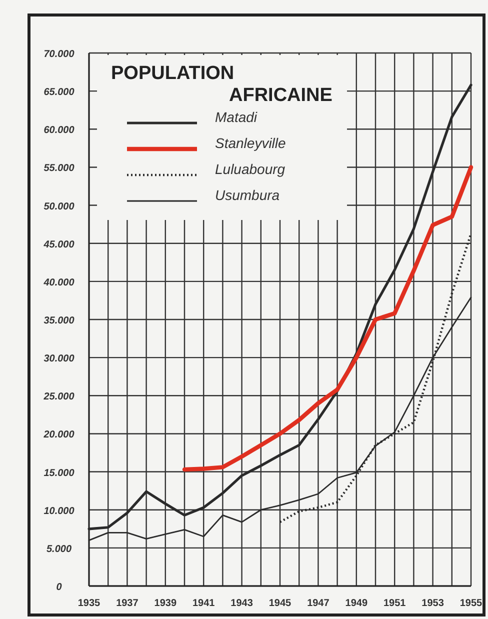  I want to click on x-tick-label: 1935, so click(89, 603).